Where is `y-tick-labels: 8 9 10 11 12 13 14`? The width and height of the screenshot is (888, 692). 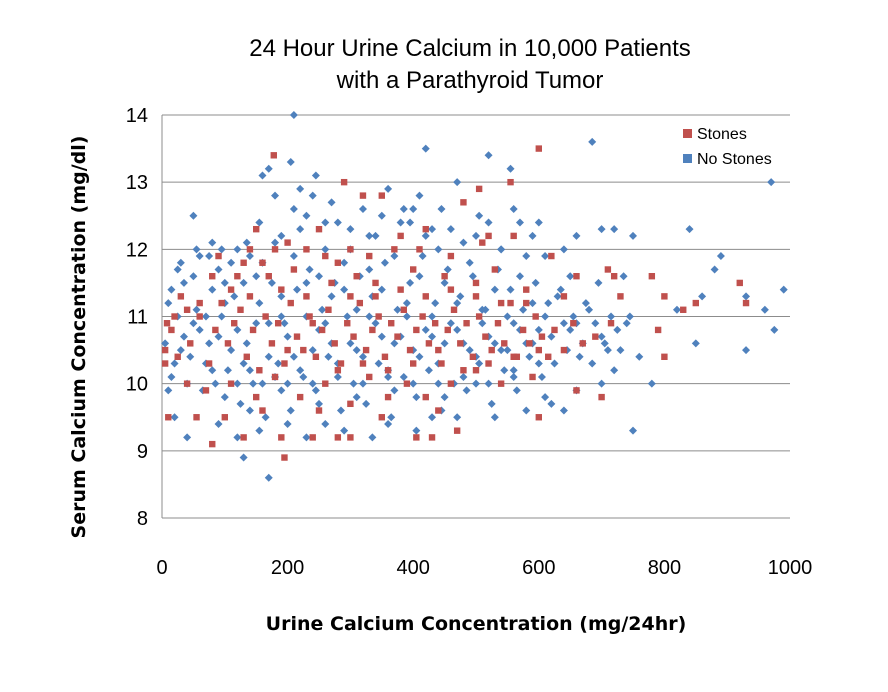 y-tick-labels: 8 9 10 11 12 13 14 is located at coordinates (137, 317).